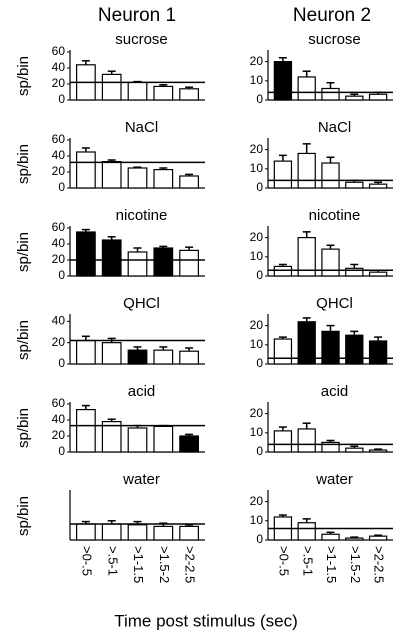  I want to click on panel-title: water, so click(141, 479).